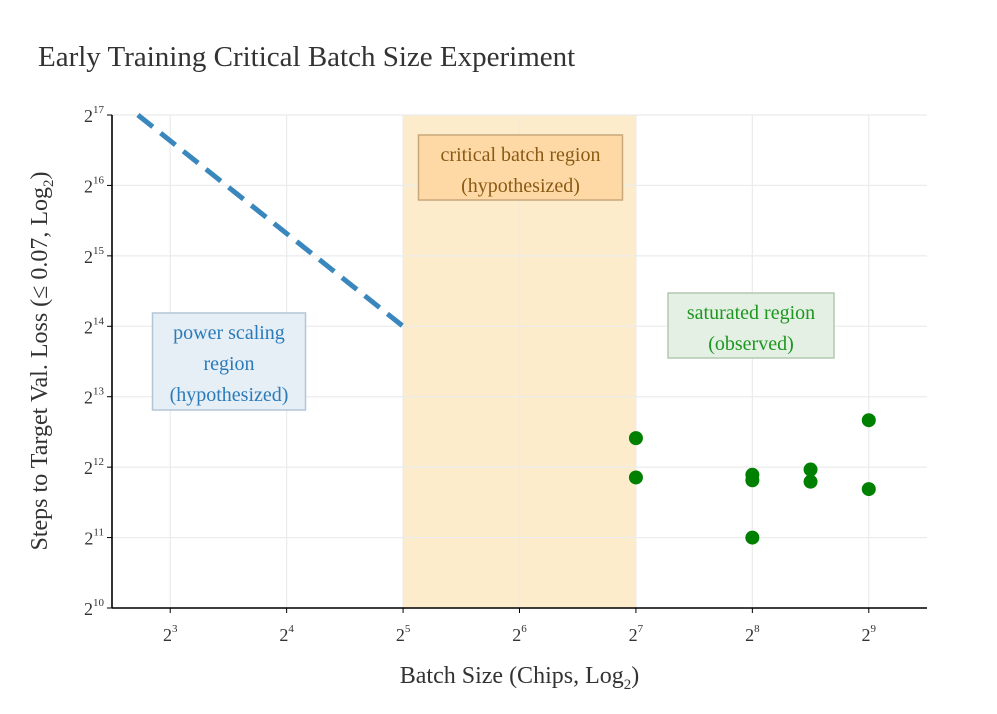 The height and width of the screenshot is (714, 997). I want to click on x-axis-label: Batch Size (Chips, Log2), so click(519, 678).